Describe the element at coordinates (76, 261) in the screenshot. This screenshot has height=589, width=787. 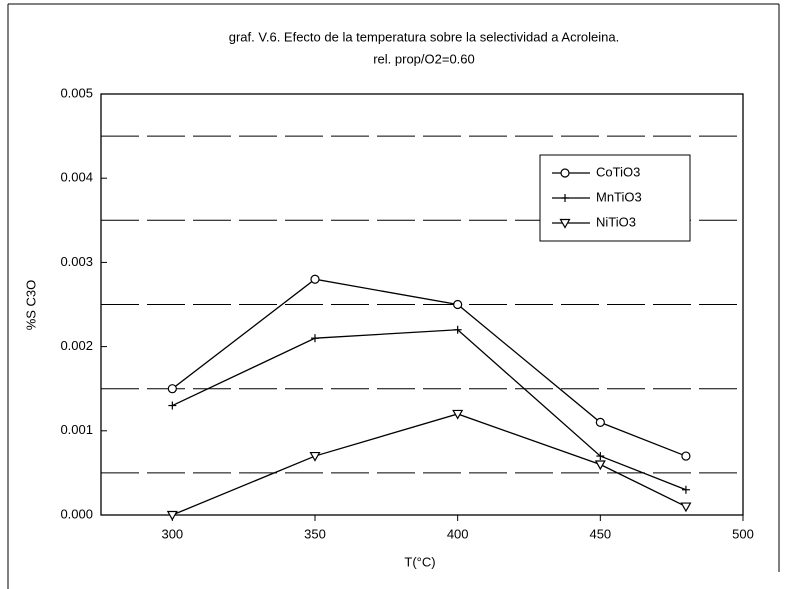
I see `y-tick-label: 0.003` at that location.